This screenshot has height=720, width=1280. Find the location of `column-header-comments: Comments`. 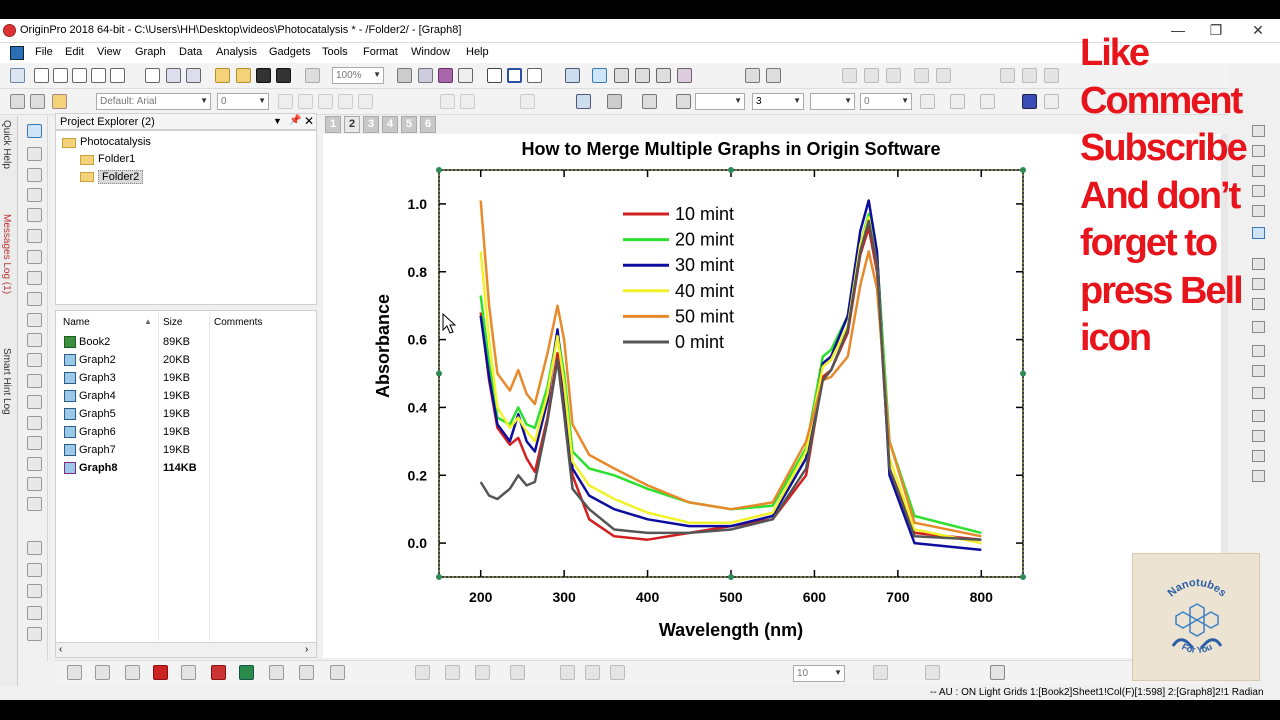

column-header-comments: Comments is located at coordinates (238, 322).